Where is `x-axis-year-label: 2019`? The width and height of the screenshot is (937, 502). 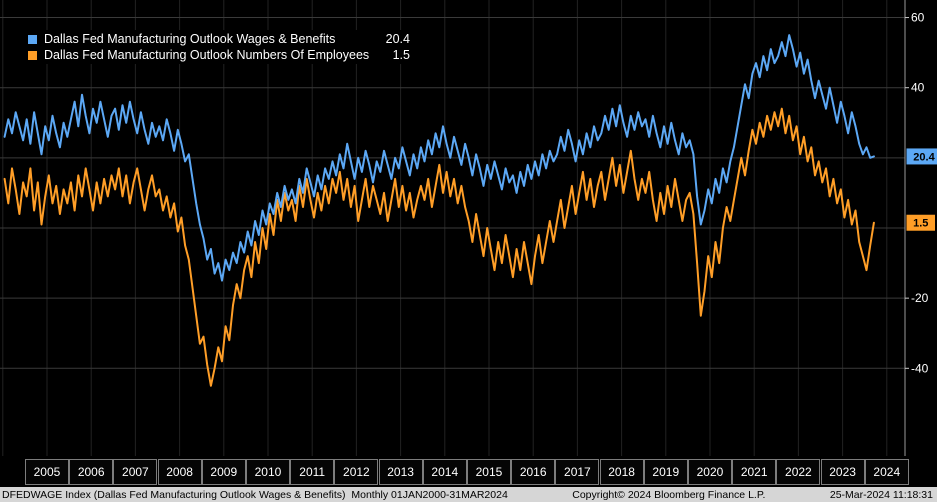
x-axis-year-label: 2019 is located at coordinates (665, 472).